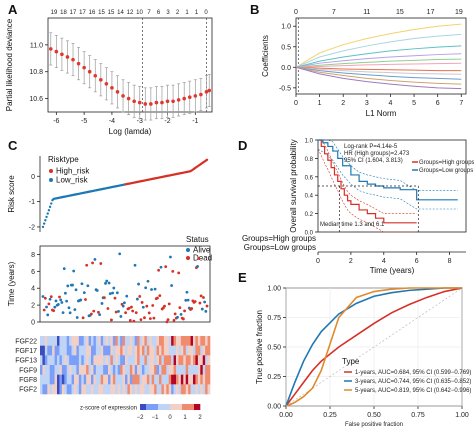 The image size is (474, 428). What do you see at coordinates (279, 238) in the screenshot?
I see `risk-table-high-label: Groups=High groups` at bounding box center [279, 238].